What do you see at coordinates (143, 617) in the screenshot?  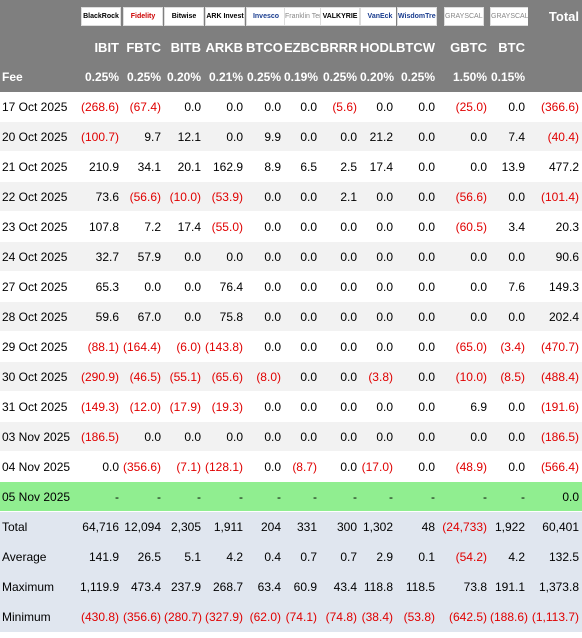 I see `summary-cell: (356.6)` at bounding box center [143, 617].